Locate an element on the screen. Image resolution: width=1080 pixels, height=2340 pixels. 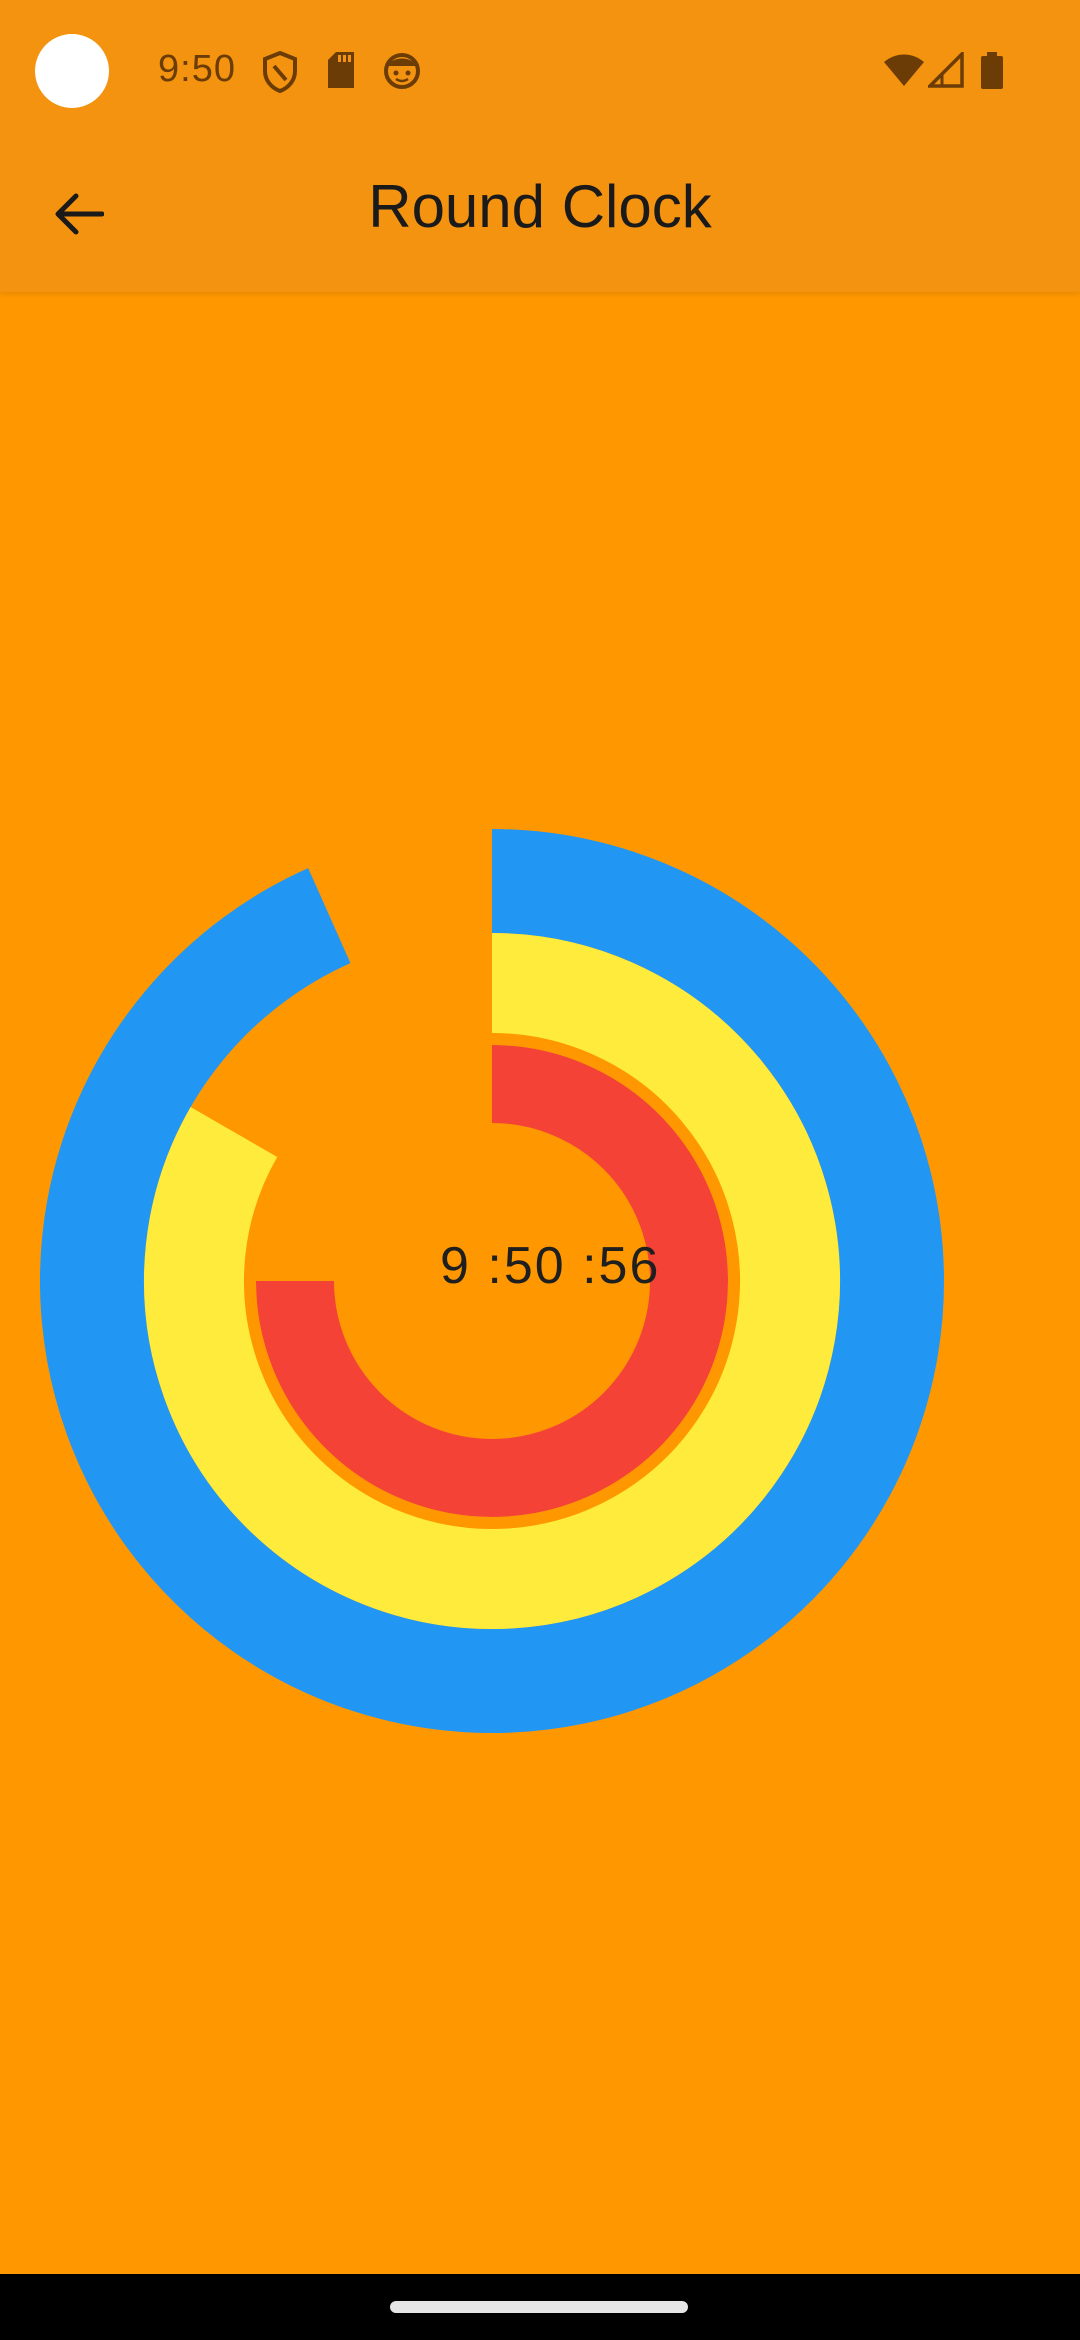
shield-icon is located at coordinates (280, 74).